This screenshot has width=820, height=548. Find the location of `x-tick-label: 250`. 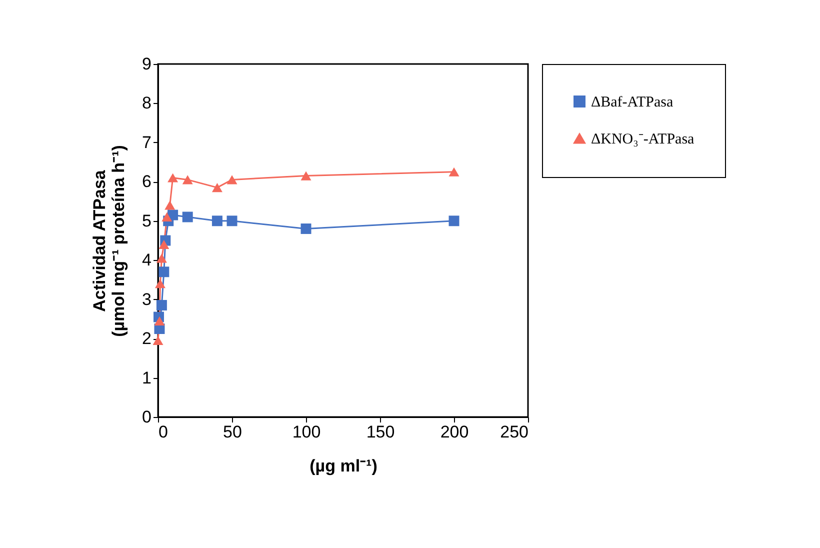

x-tick-label: 250 is located at coordinates (514, 432).